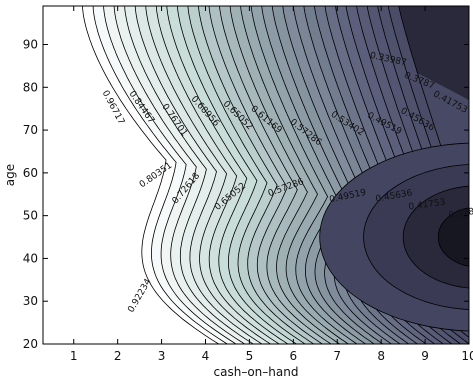 The image size is (473, 385). What do you see at coordinates (74, 356) in the screenshot?
I see `x-tick-label: 1` at bounding box center [74, 356].